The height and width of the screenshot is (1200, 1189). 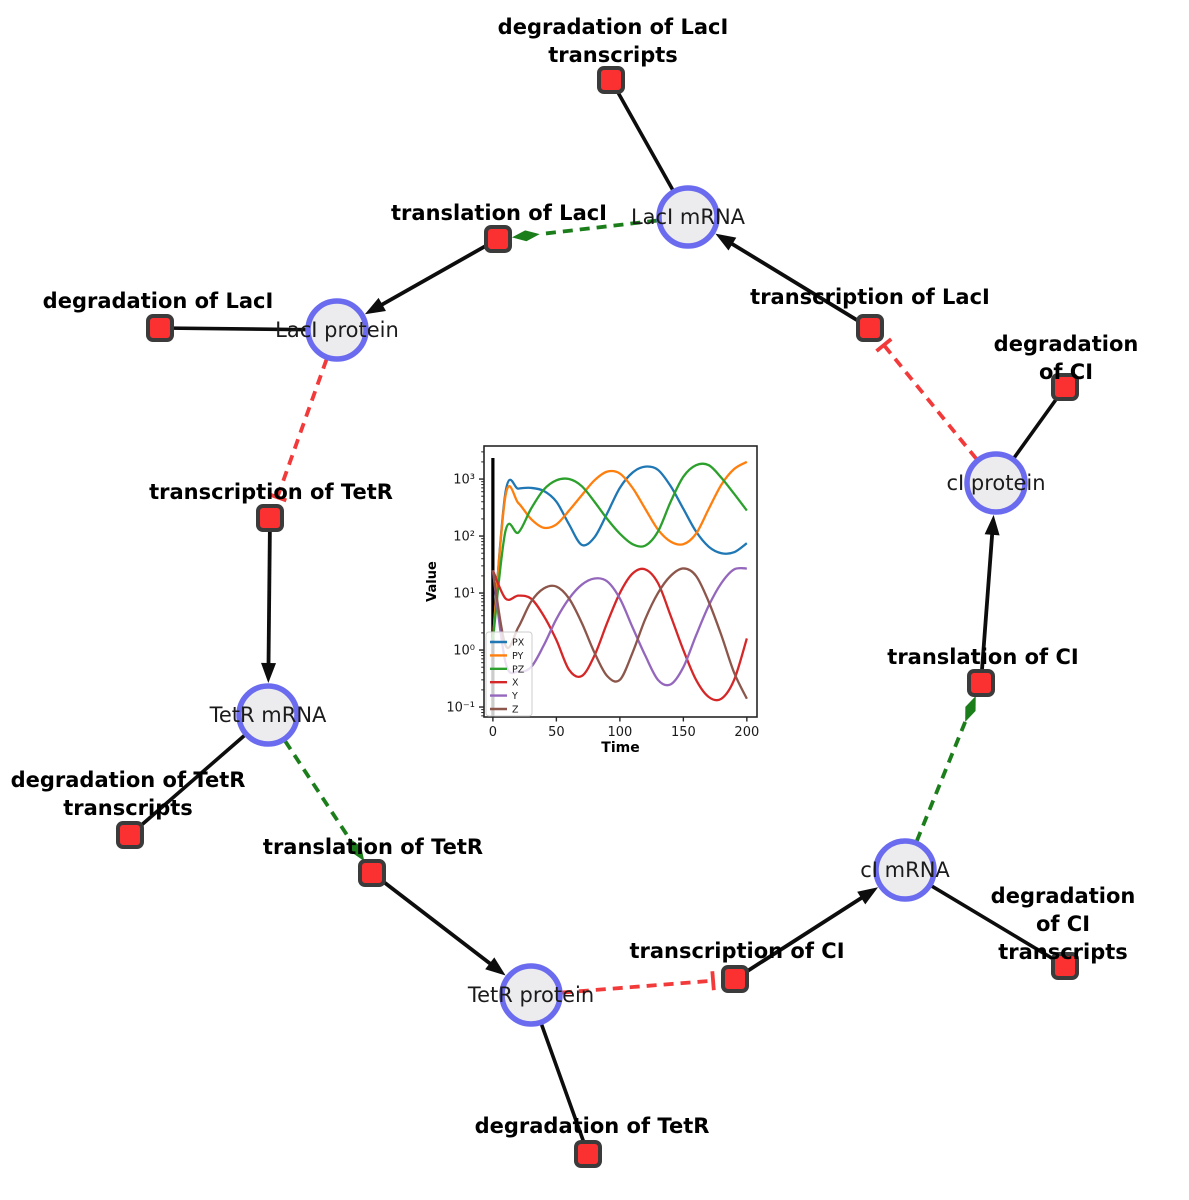 What do you see at coordinates (1065, 387) in the screenshot?
I see `process-node-deg-ci` at bounding box center [1065, 387].